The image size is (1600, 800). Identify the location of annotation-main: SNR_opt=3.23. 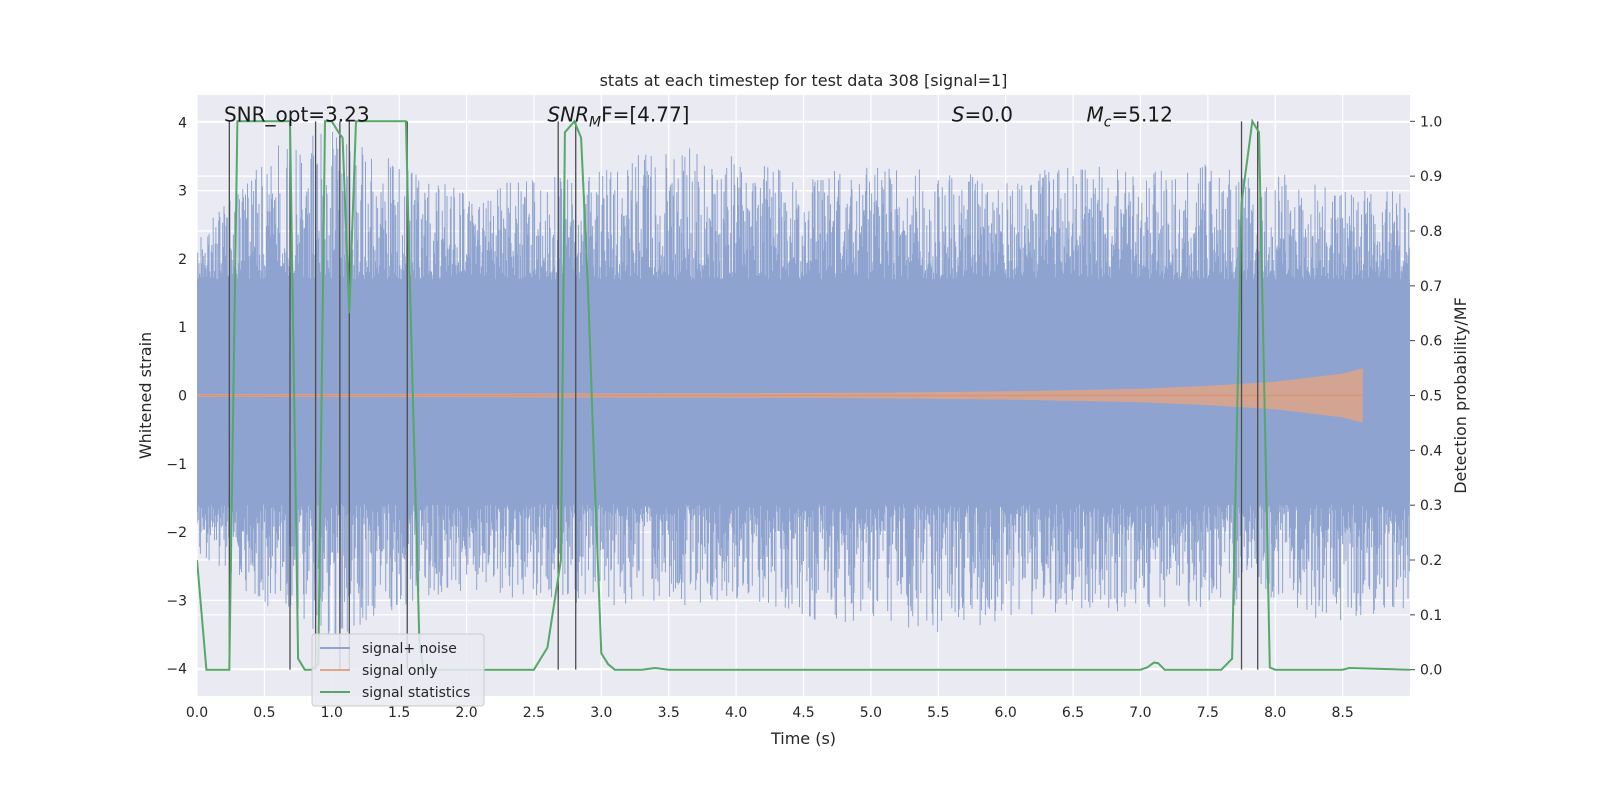
(297, 114).